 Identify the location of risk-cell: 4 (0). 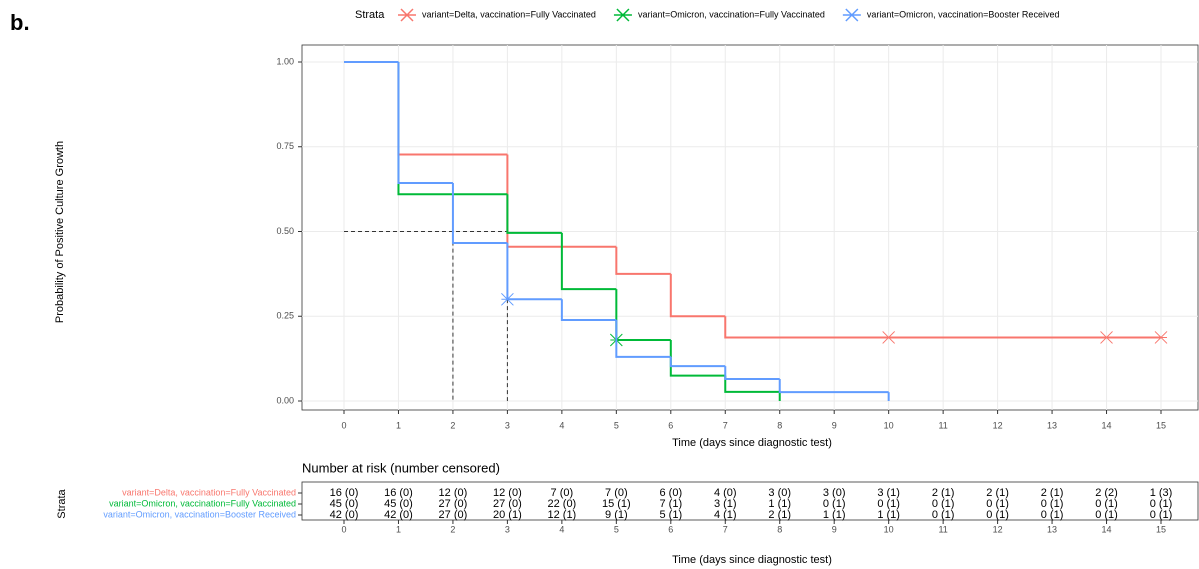
(725, 493).